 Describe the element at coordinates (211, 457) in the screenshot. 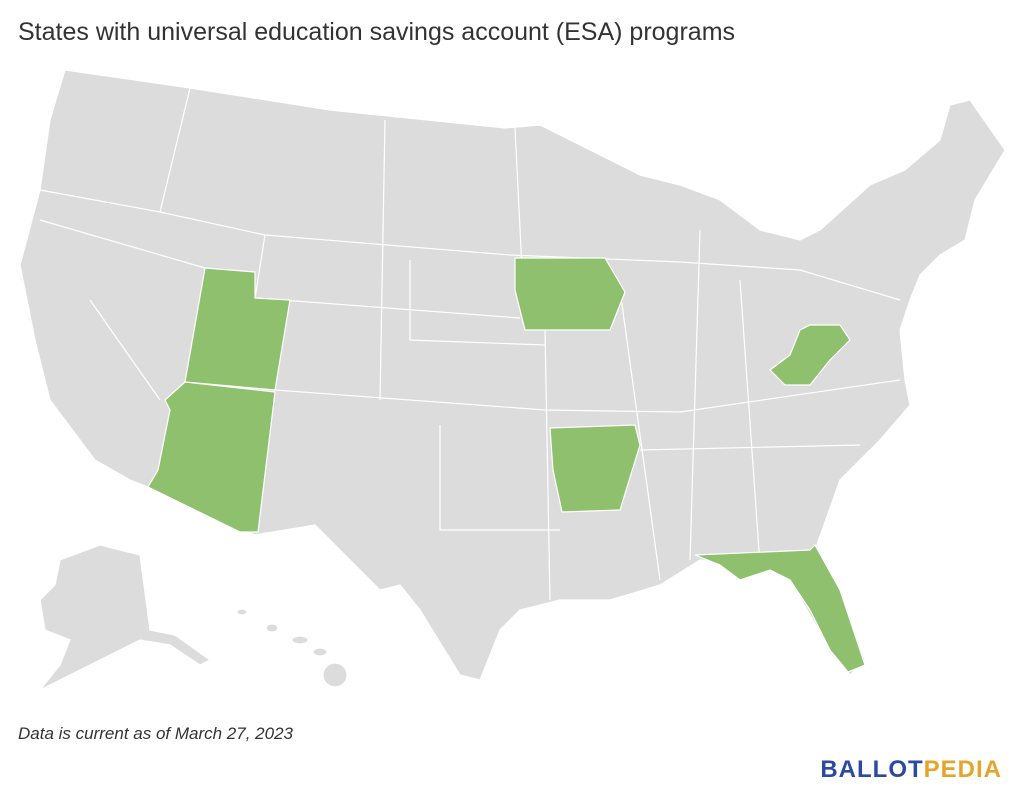

I see `arizona` at that location.